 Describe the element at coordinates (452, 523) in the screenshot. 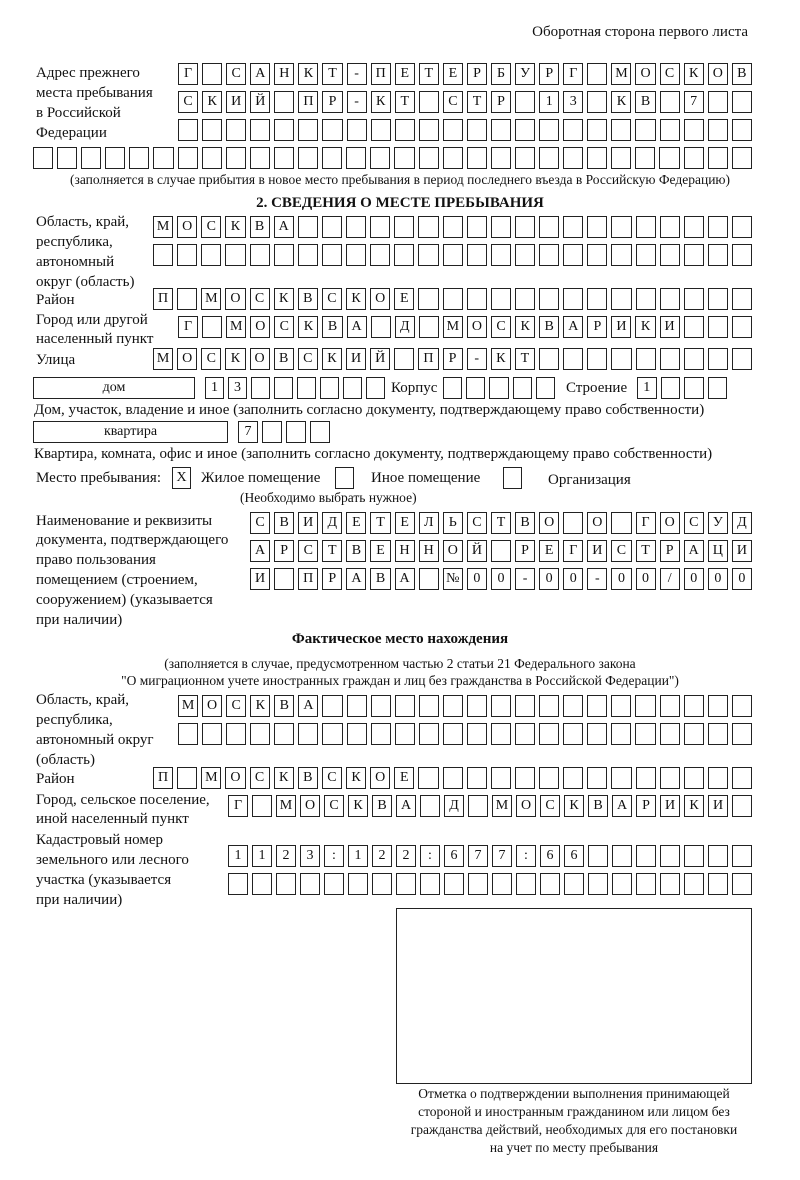

I see `char-cell: Ь` at that location.